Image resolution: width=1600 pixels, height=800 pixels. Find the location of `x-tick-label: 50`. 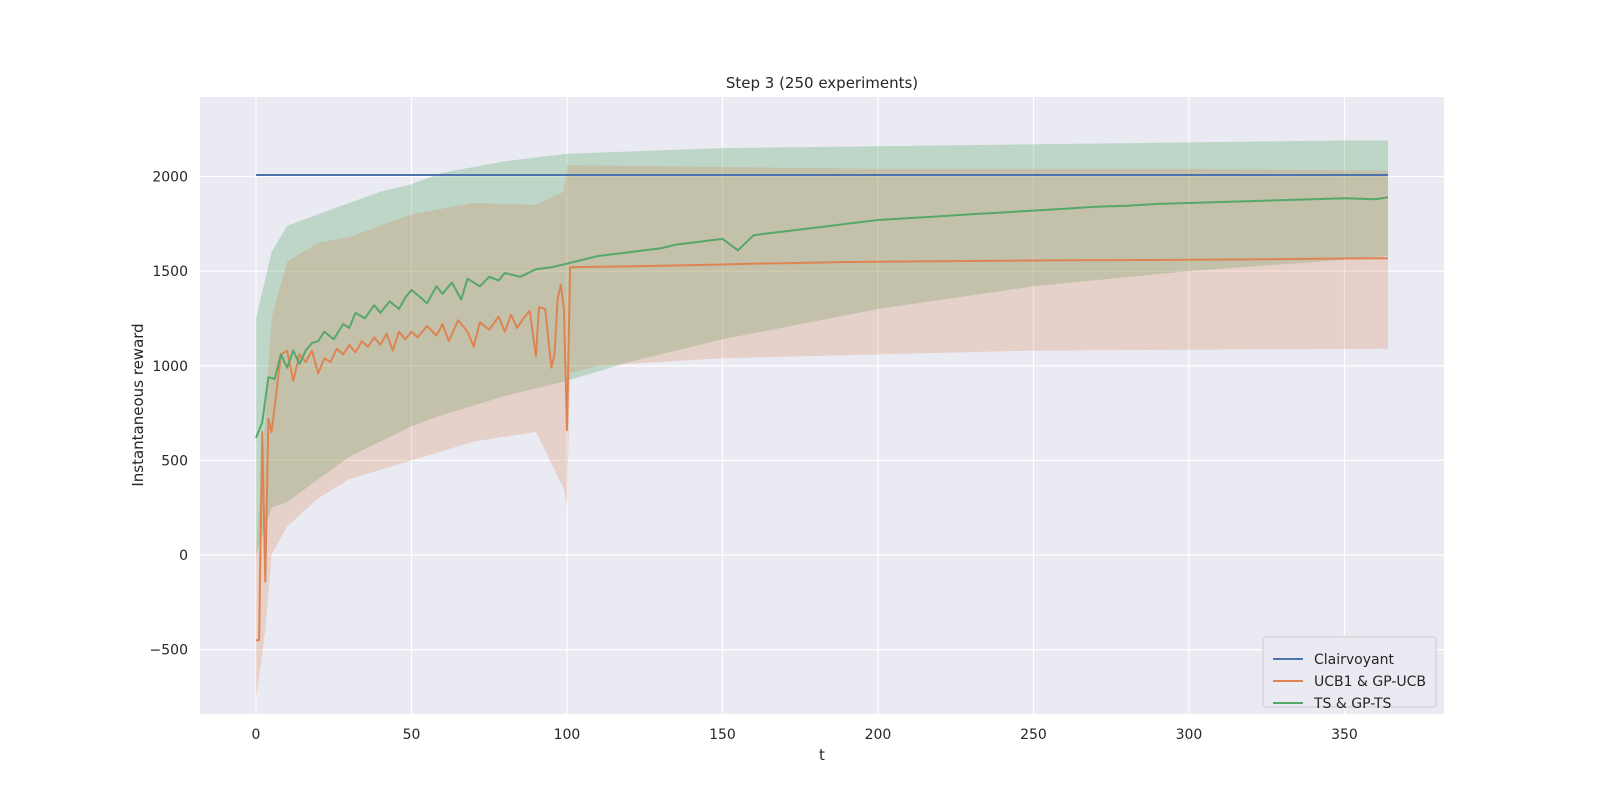

x-tick-label: 50 is located at coordinates (412, 735).